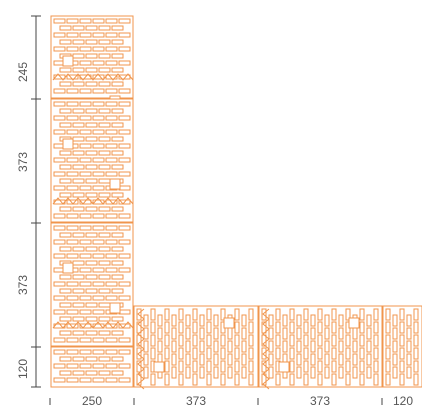 This screenshot has width=422, height=412. I want to click on horizontal-dim-label-373b: 373, so click(320, 400).